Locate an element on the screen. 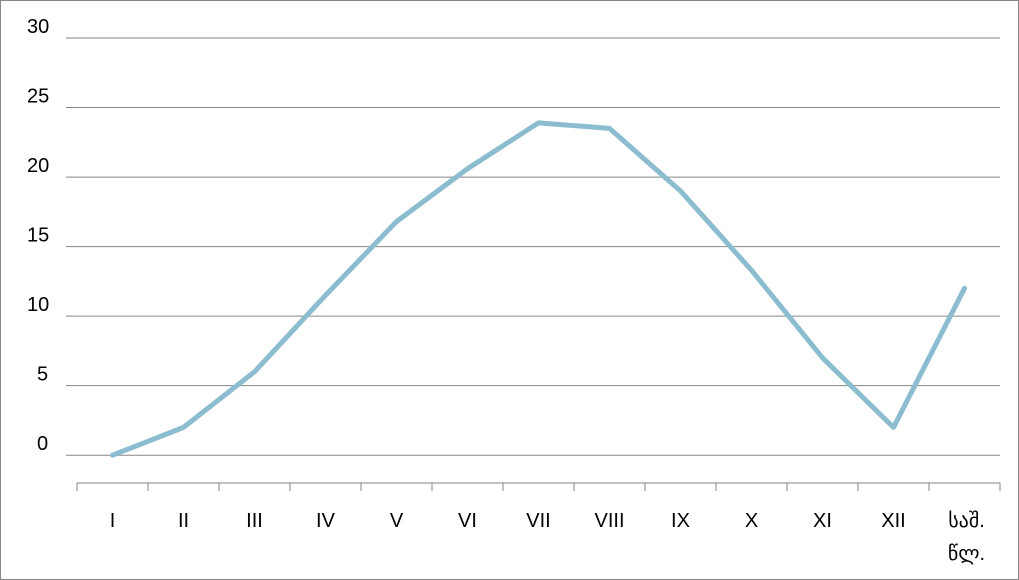 The height and width of the screenshot is (580, 1019). y-tick-label: 0 is located at coordinates (42, 444).